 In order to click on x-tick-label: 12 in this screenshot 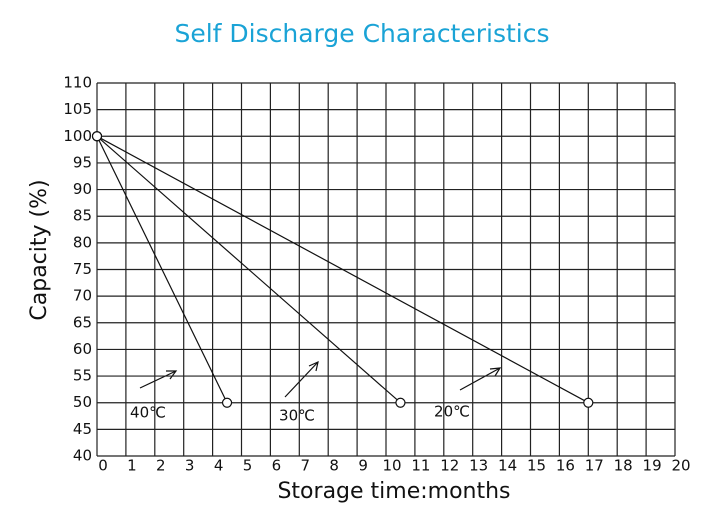, I will do `click(449, 466)`.